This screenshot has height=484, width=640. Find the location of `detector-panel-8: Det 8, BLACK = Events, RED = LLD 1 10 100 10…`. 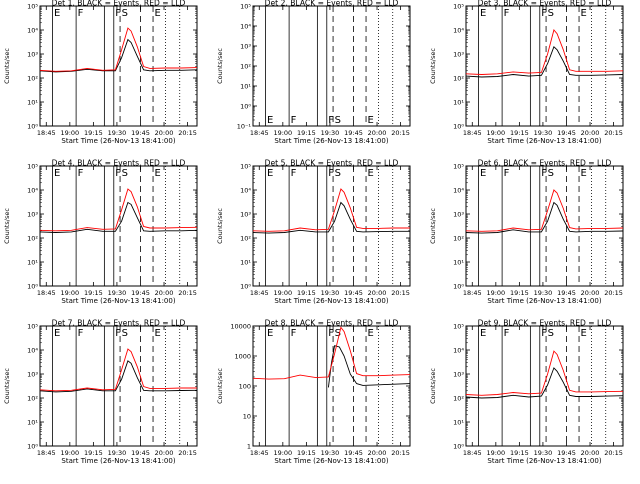

detector-panel-8: Det 8, BLACK = Events, RED = LLD 1 10 100 10… is located at coordinates (313, 392).